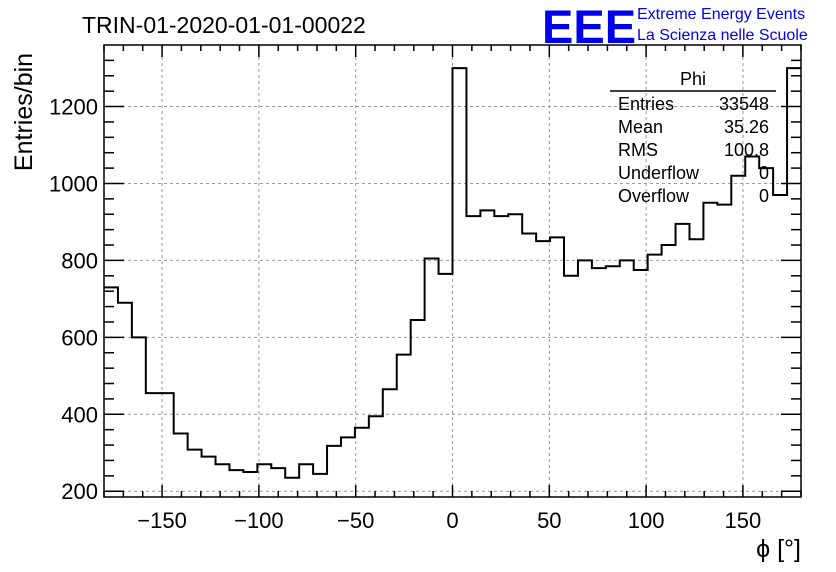 The height and width of the screenshot is (572, 836). Describe the element at coordinates (646, 104) in the screenshot. I see `stats-row-label: Entries` at that location.